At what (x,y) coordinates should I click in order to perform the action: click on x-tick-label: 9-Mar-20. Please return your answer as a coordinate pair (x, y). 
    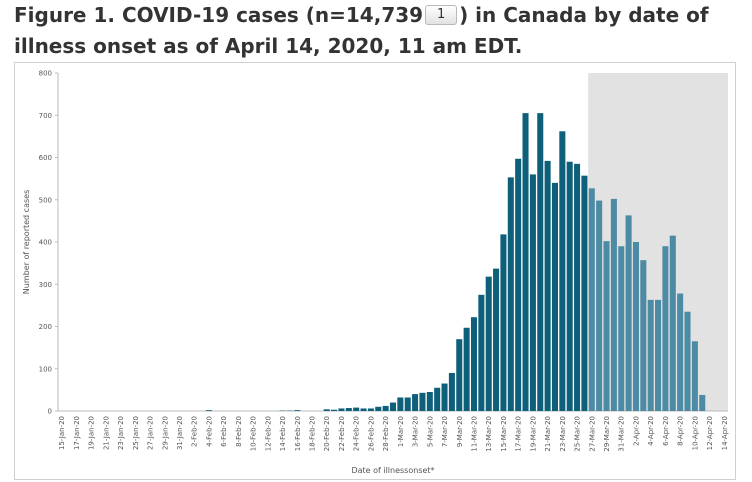
    Looking at the image, I should click on (460, 431).